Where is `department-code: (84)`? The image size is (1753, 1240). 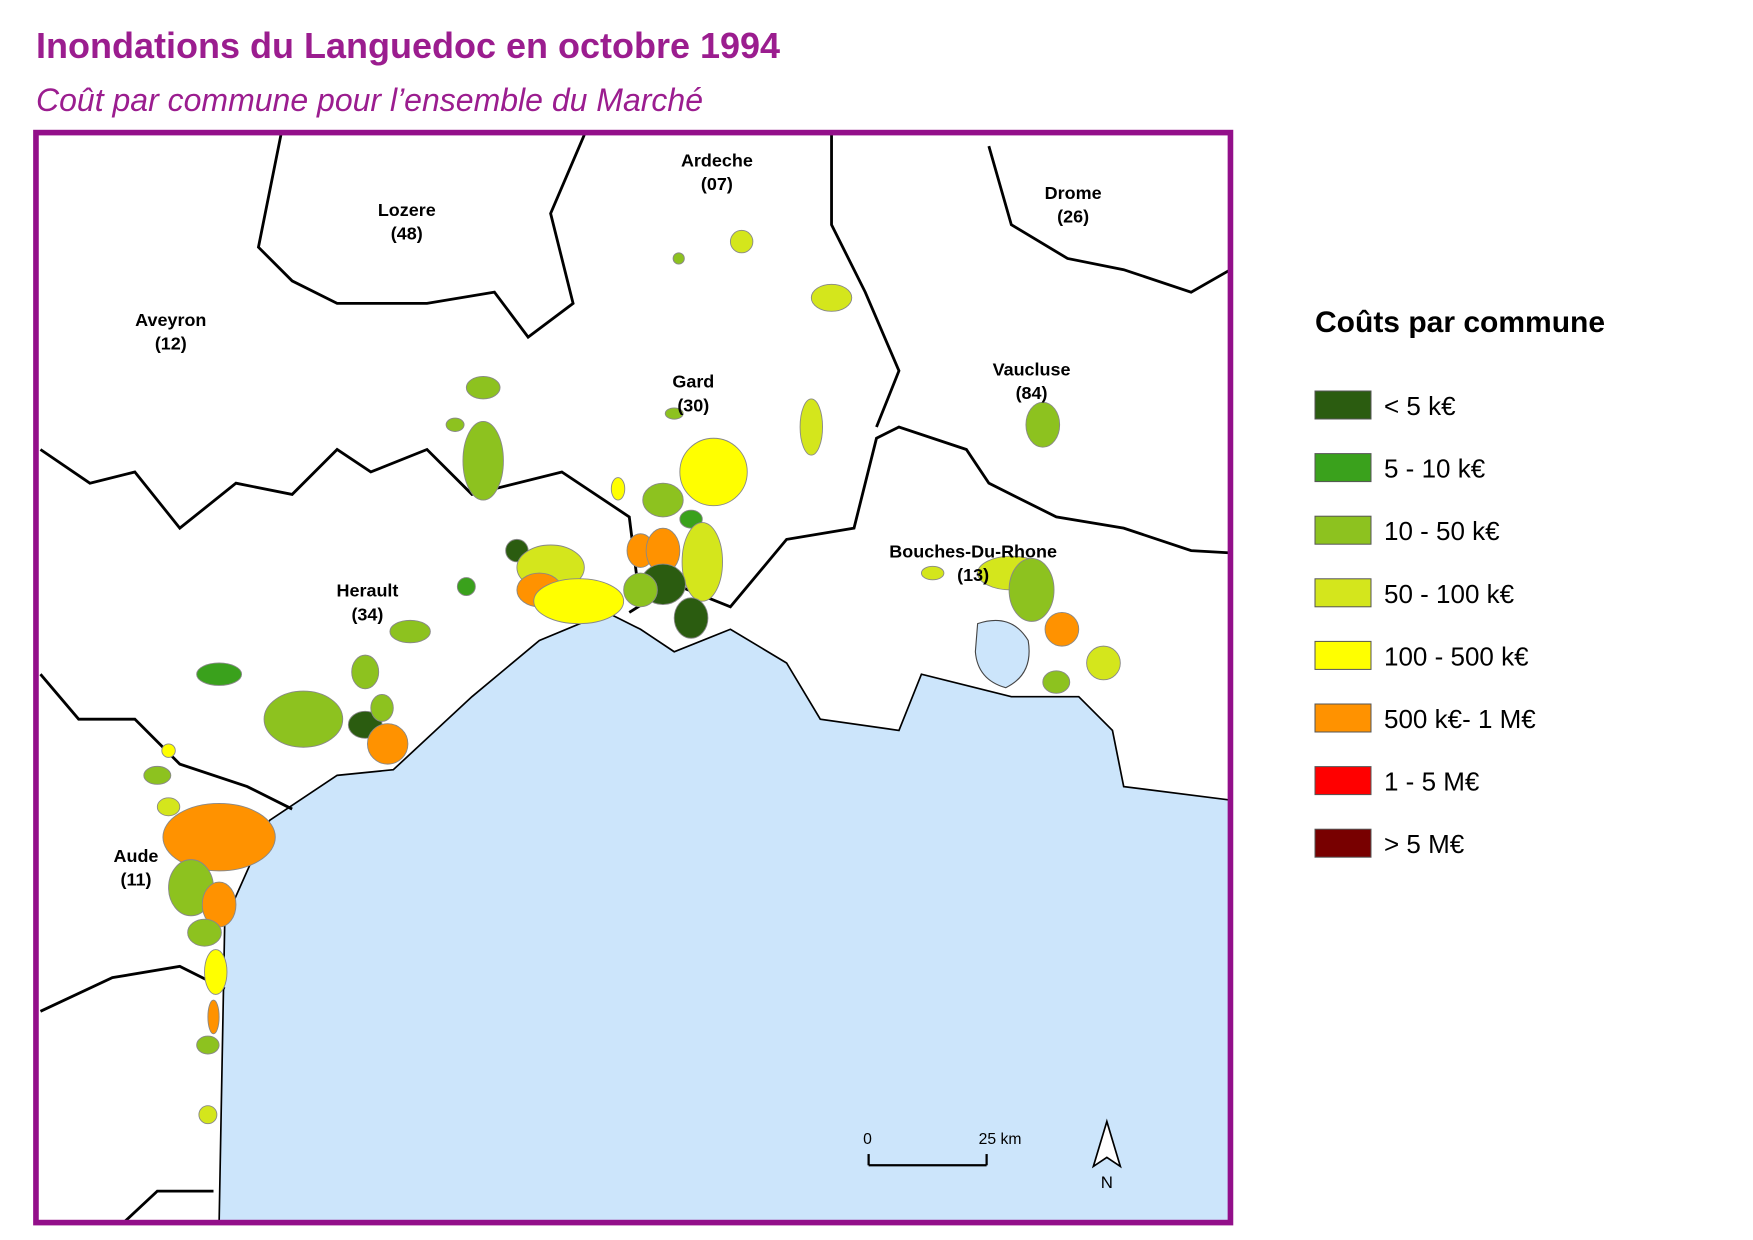 department-code: (84) is located at coordinates (1032, 393).